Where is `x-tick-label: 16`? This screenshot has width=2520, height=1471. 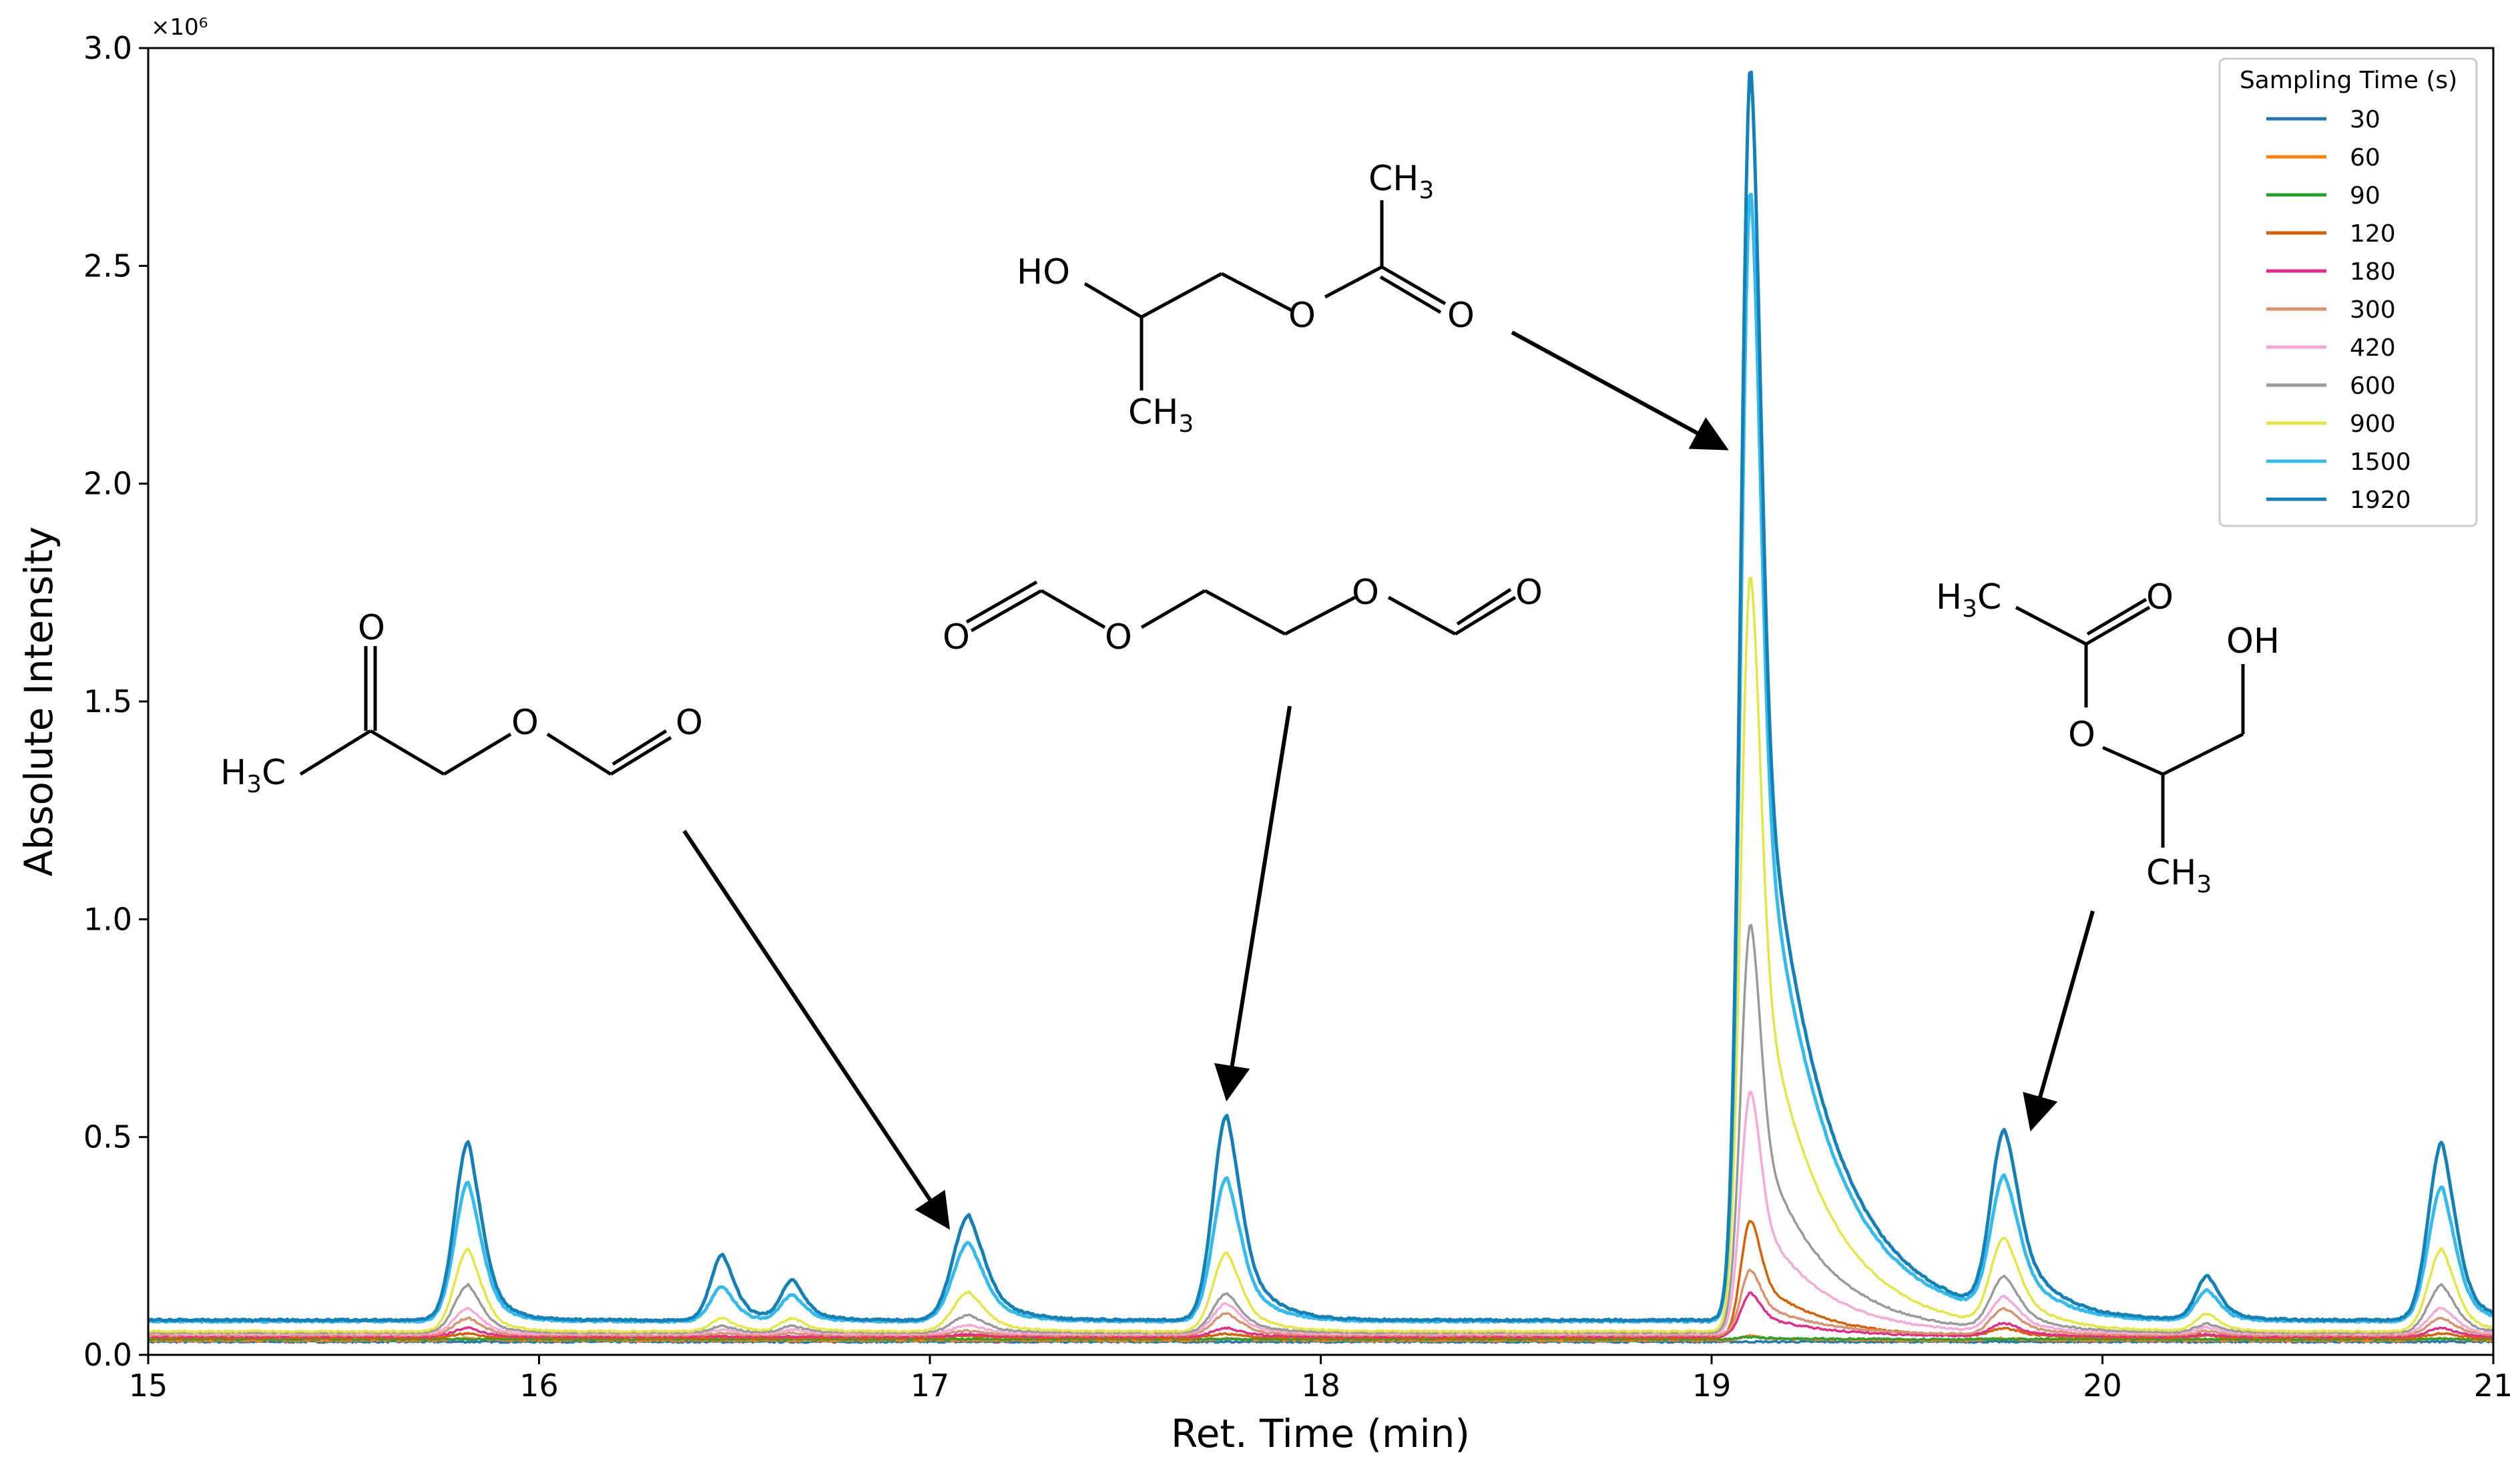 x-tick-label: 16 is located at coordinates (539, 1386).